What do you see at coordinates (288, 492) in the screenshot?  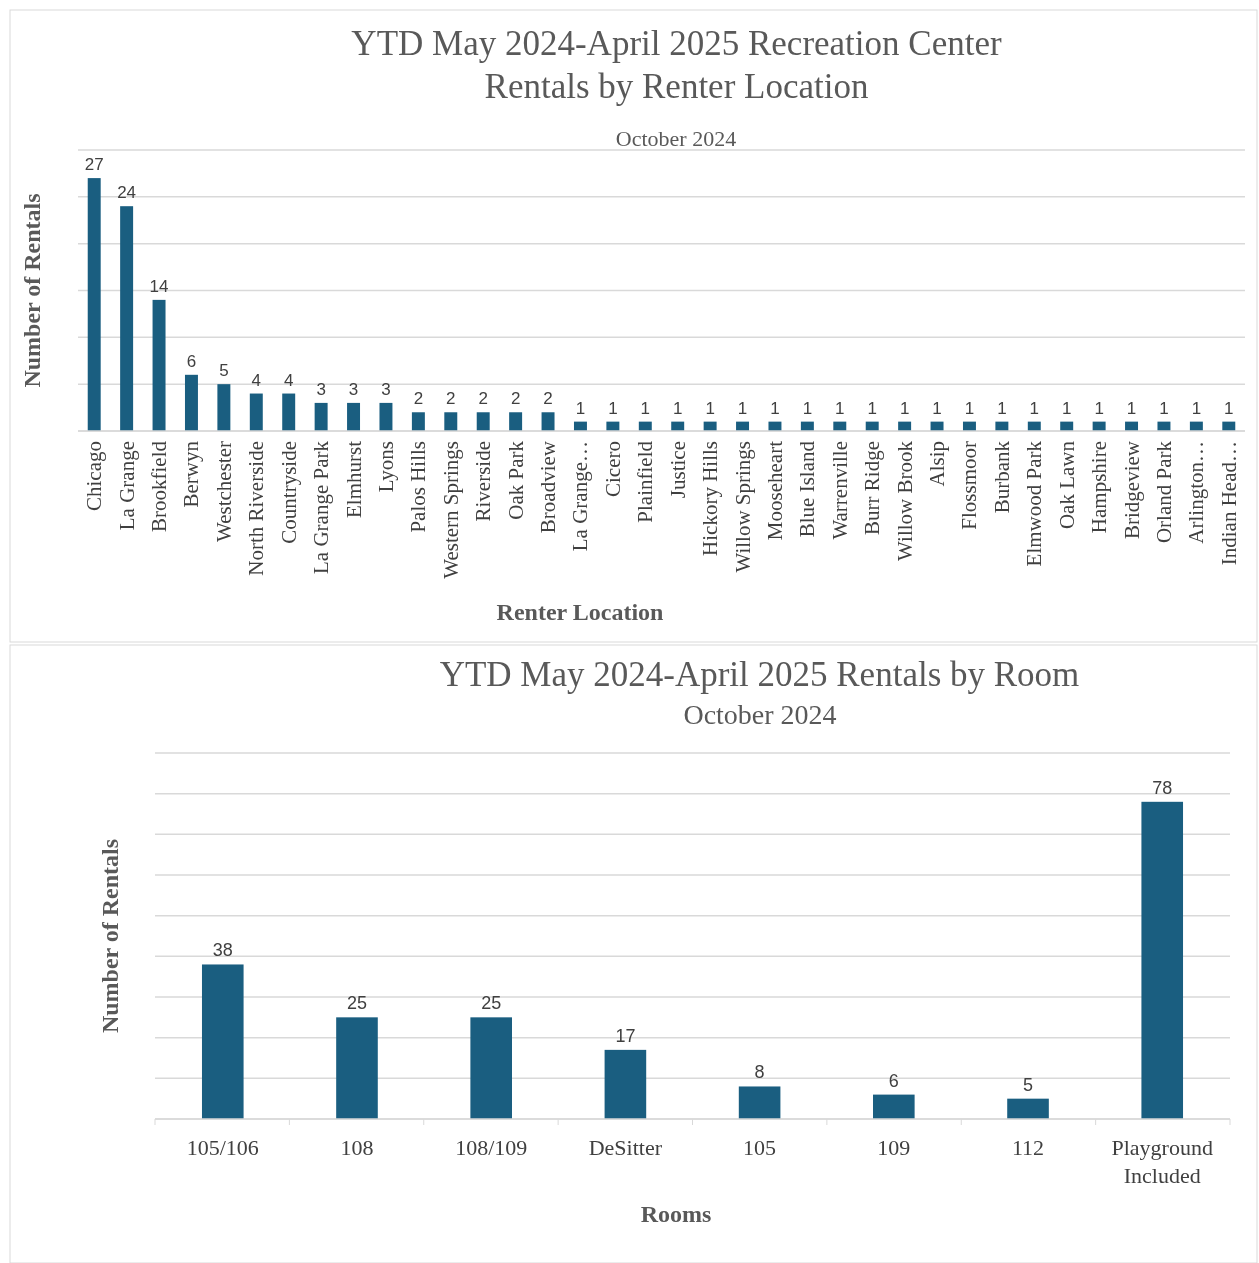 I see `x-tick-label: Countryside` at bounding box center [288, 492].